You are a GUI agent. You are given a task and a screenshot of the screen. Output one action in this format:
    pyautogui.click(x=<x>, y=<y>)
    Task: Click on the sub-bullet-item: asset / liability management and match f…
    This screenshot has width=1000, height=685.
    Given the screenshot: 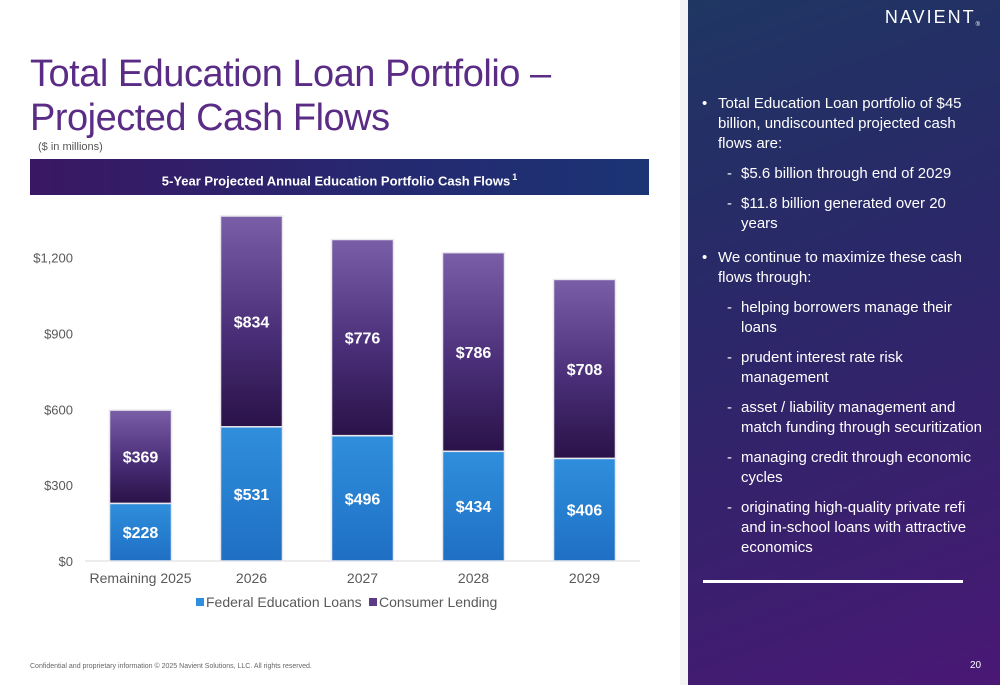 What is the action you would take?
    pyautogui.click(x=842, y=418)
    